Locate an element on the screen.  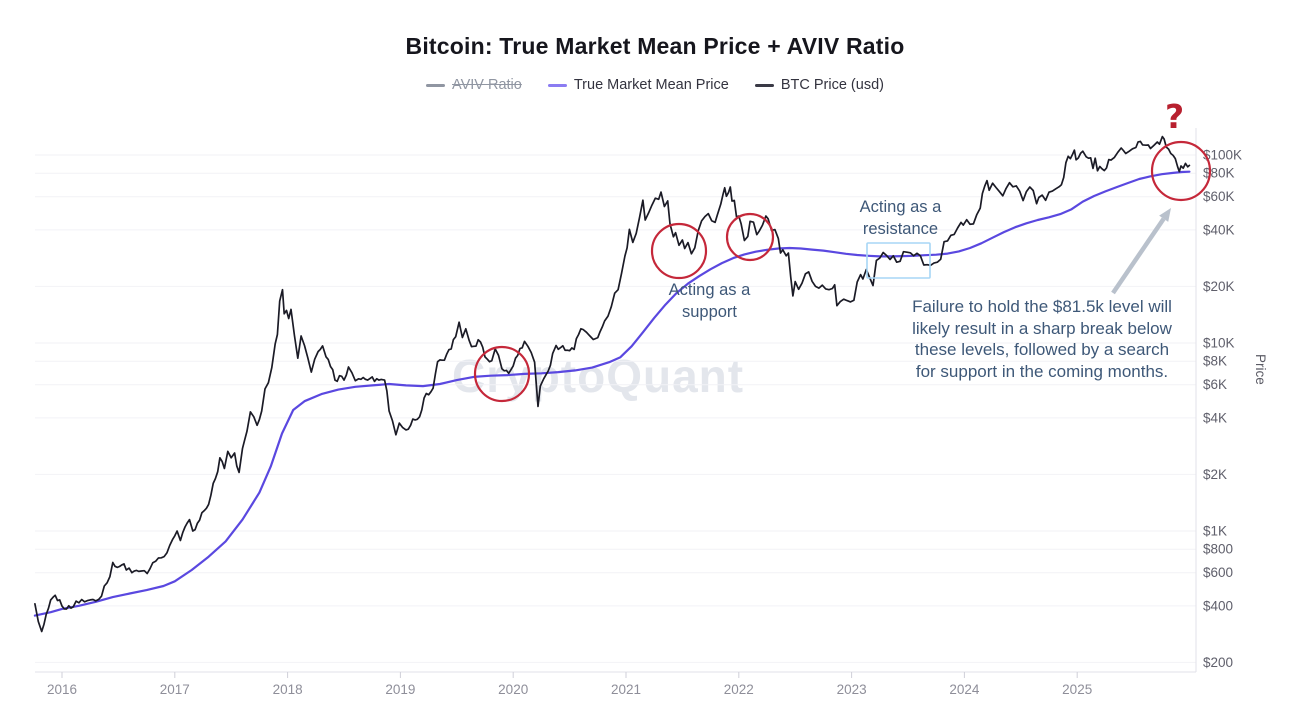
legend-item-aviv-ratio: AVIV Ratio is located at coordinates (474, 85).